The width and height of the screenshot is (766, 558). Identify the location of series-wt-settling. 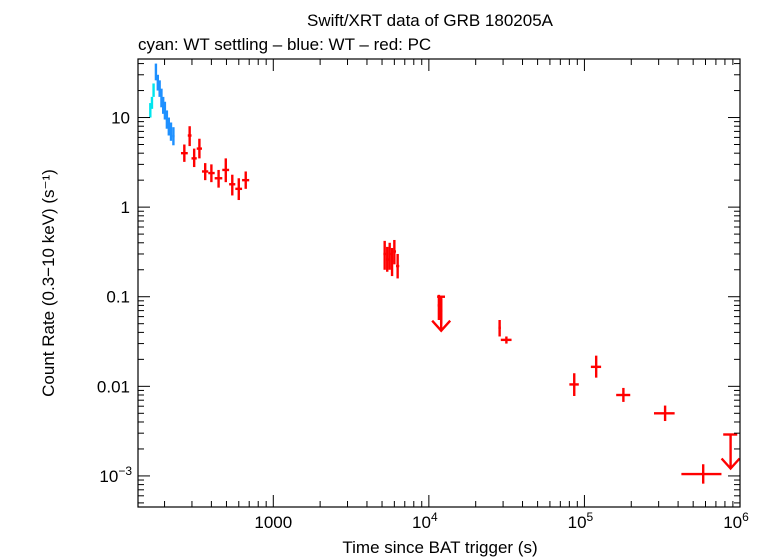
(152, 100).